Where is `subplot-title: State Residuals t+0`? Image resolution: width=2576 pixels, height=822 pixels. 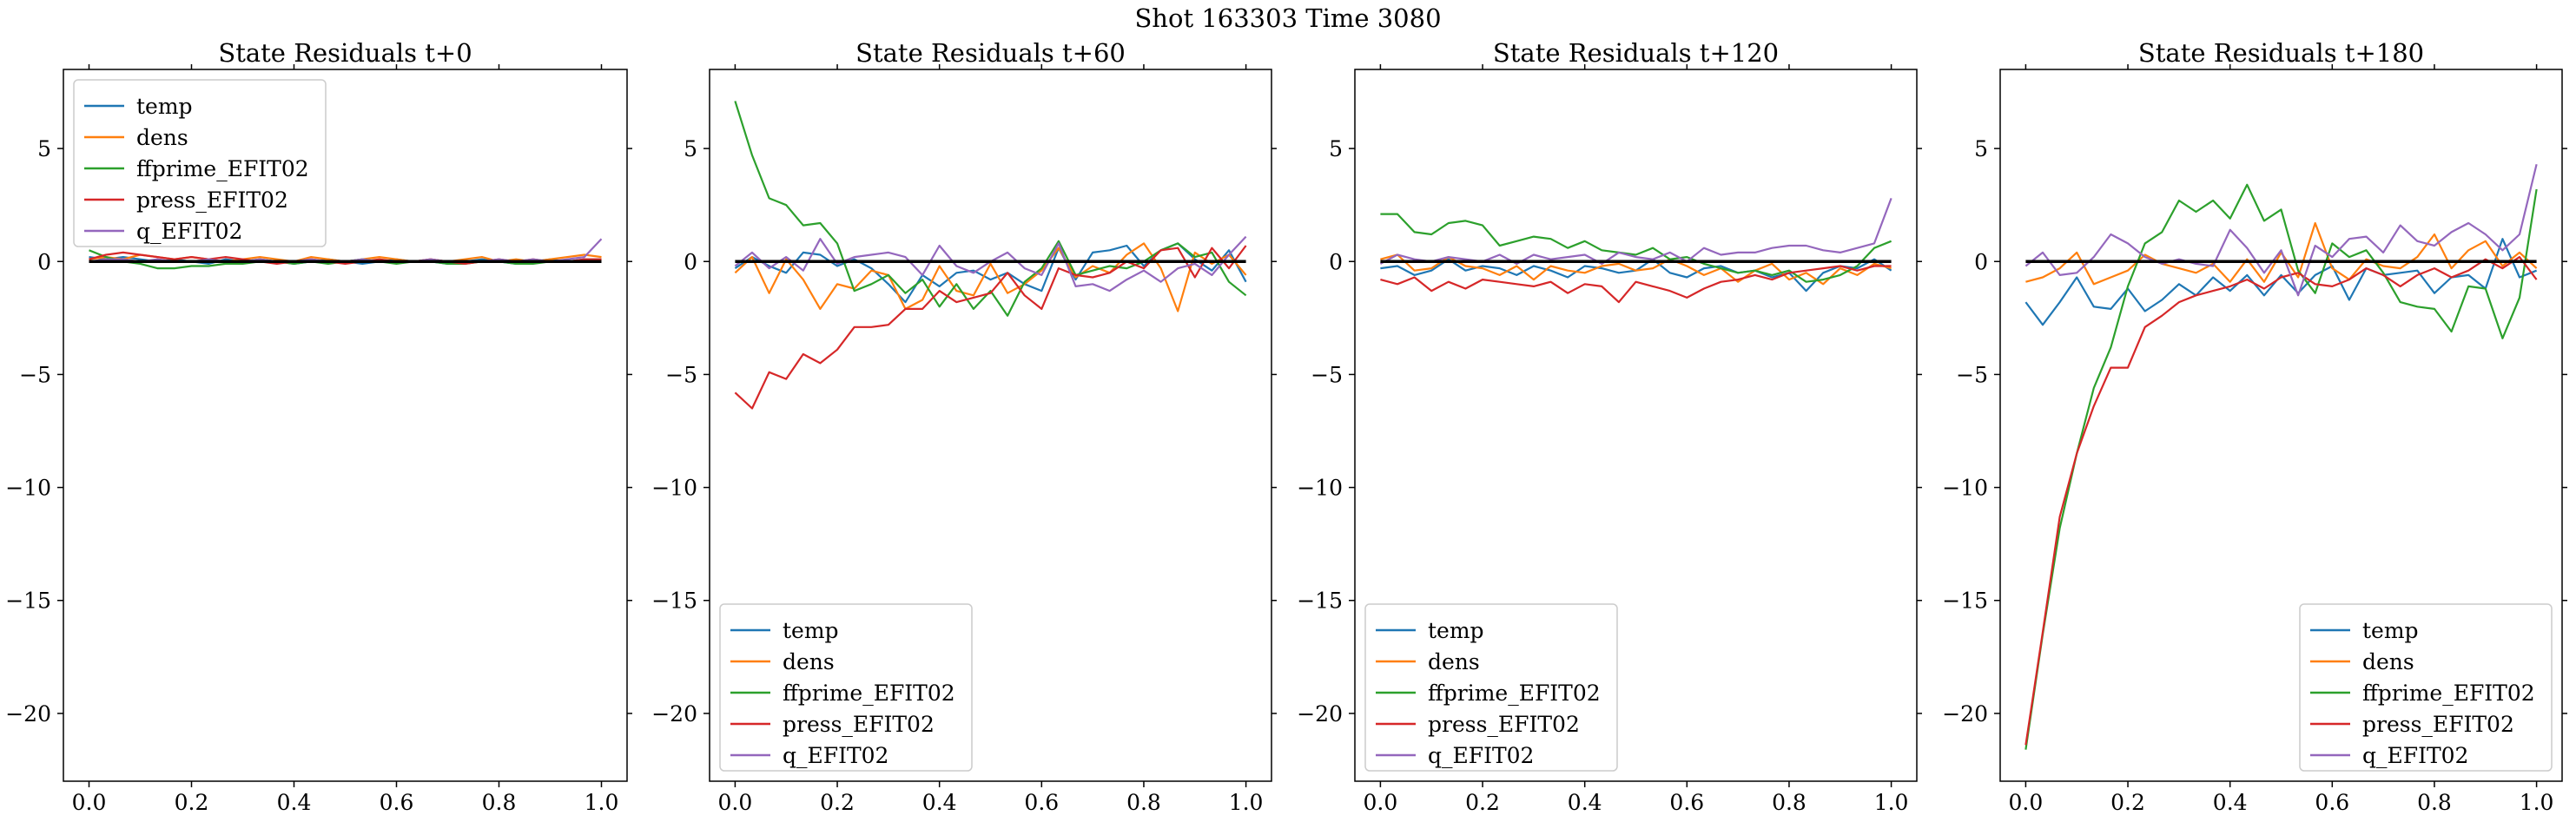
subplot-title: State Residuals t+0 is located at coordinates (345, 53).